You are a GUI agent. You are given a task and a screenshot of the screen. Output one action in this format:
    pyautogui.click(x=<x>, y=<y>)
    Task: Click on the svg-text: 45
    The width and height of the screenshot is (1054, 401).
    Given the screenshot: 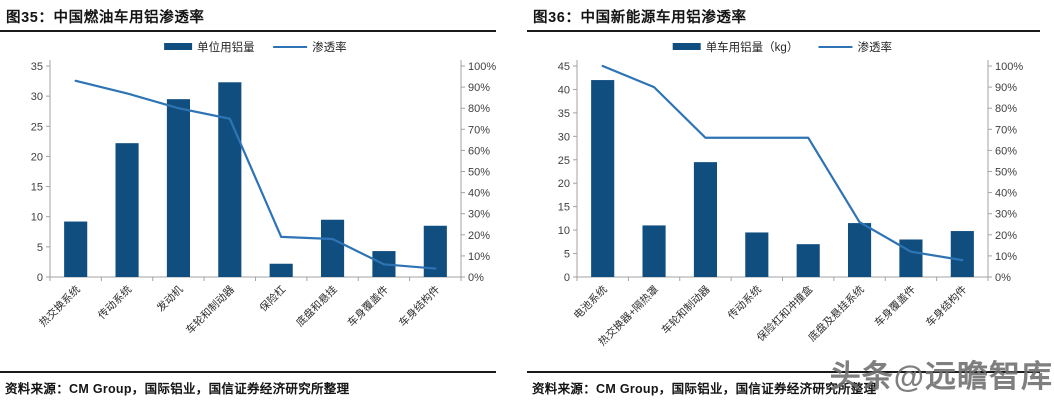 What is the action you would take?
    pyautogui.click(x=564, y=67)
    